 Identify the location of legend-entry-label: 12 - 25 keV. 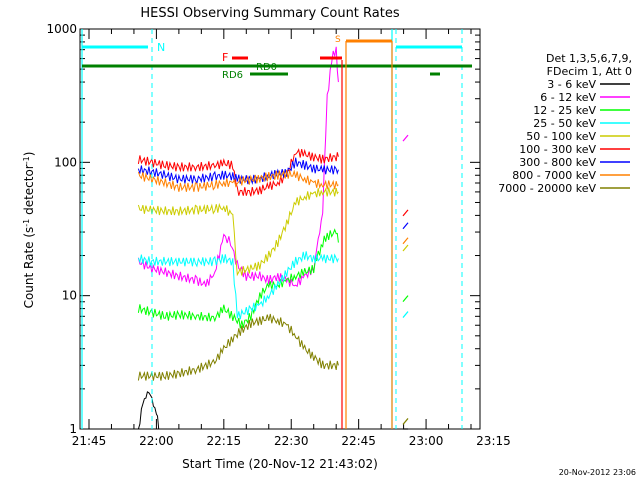
(564, 110).